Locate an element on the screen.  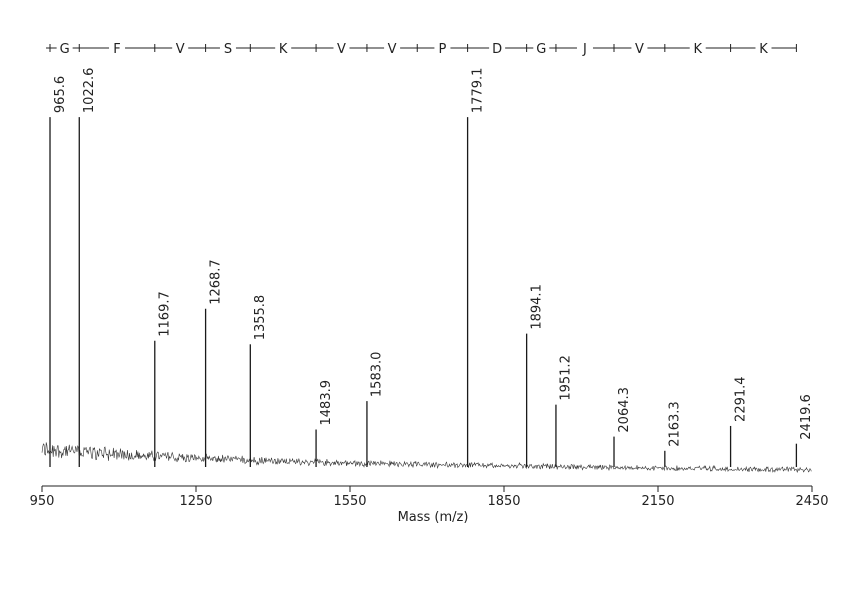
residue: P is located at coordinates (443, 49).